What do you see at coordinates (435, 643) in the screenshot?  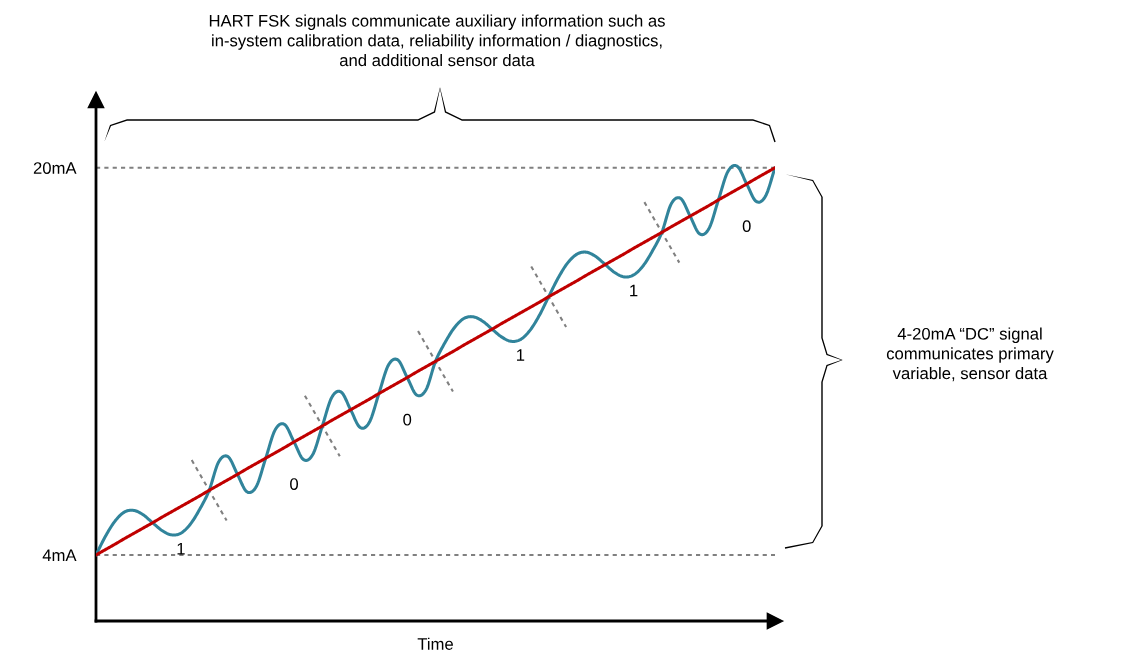 I see `x-axis-title: Time` at bounding box center [435, 643].